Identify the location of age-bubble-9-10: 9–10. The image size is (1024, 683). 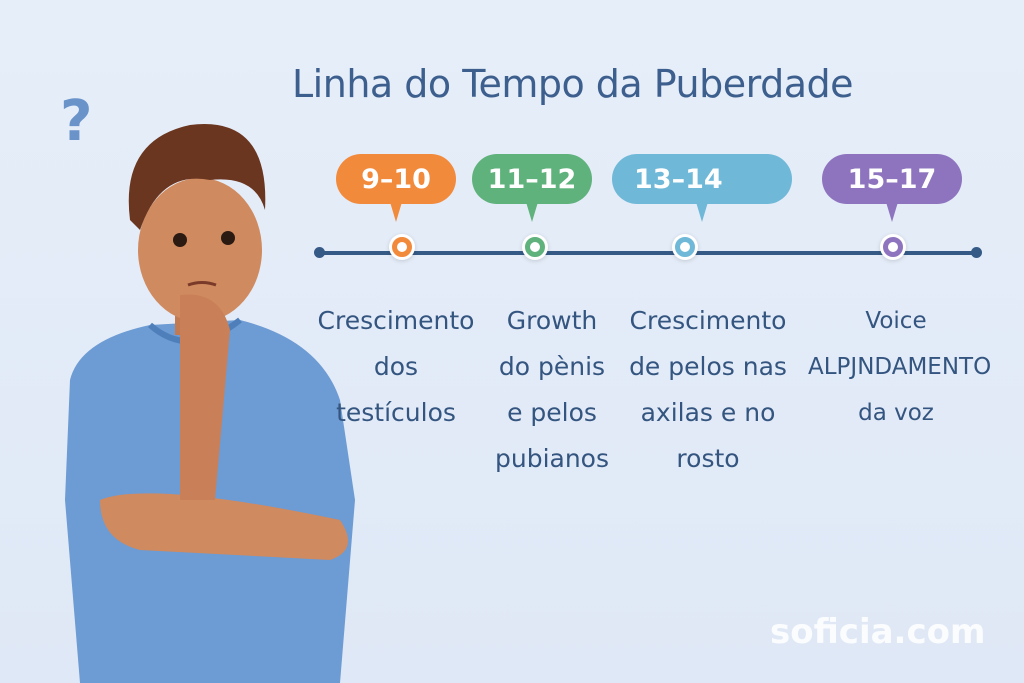
(396, 188).